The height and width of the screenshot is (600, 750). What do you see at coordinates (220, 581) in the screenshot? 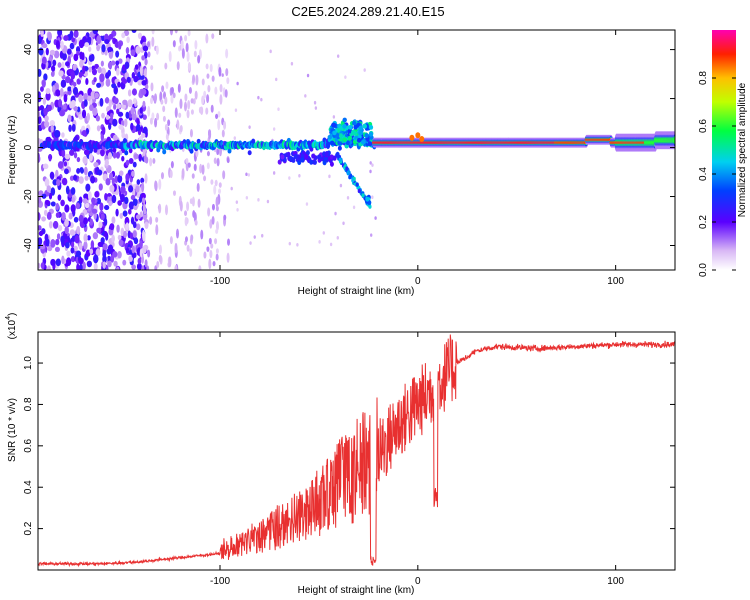
I see `snr-x-tick-label: -100` at bounding box center [220, 581].